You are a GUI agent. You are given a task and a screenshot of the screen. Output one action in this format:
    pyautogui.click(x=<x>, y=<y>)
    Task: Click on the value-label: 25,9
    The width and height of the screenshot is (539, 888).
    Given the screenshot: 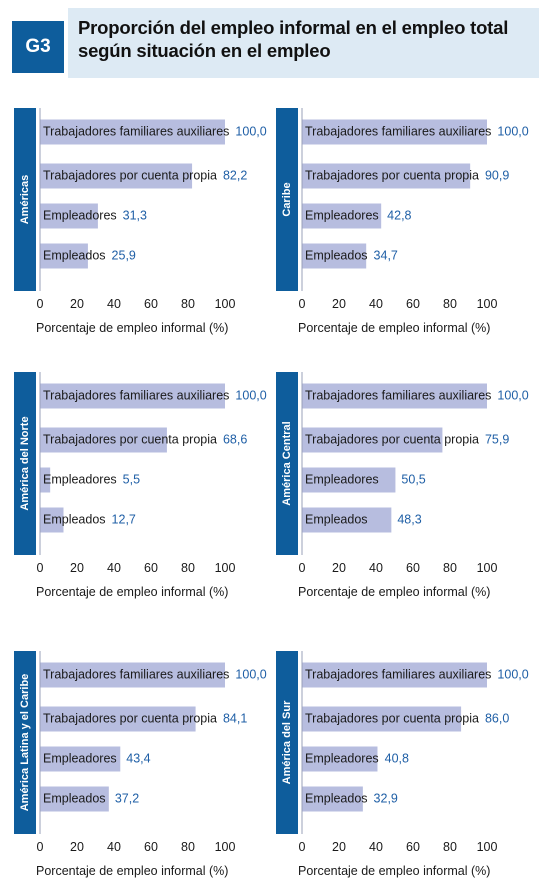 What is the action you would take?
    pyautogui.click(x=124, y=255)
    